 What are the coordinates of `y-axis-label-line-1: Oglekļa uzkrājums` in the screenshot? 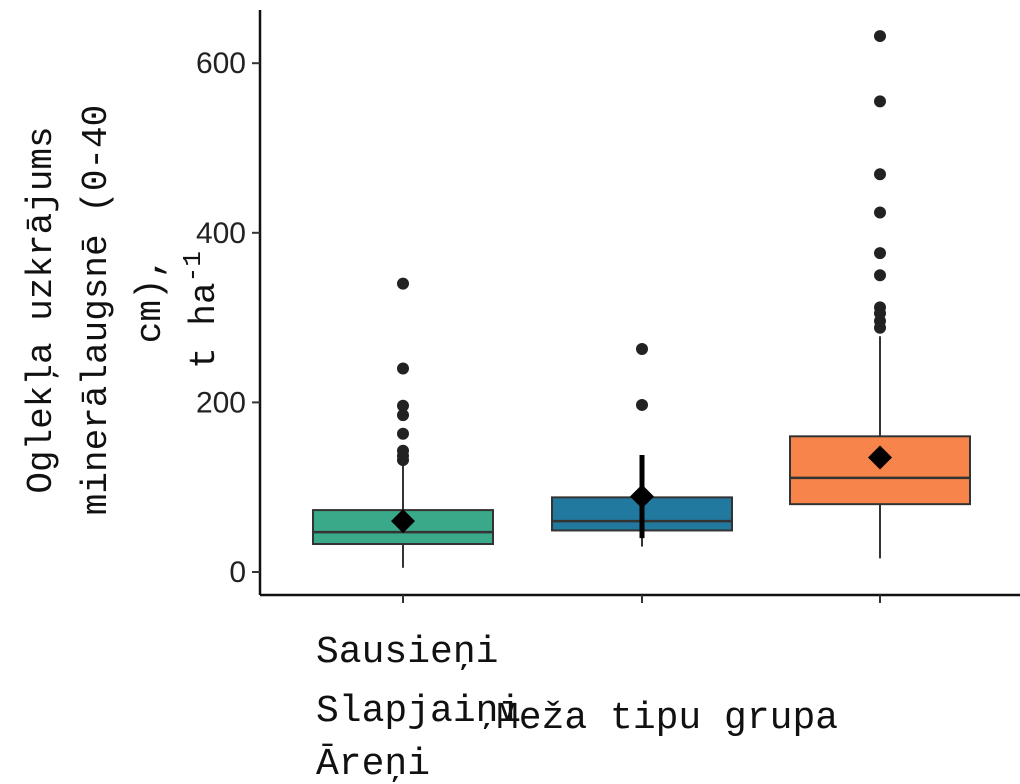 It's located at (41, 309).